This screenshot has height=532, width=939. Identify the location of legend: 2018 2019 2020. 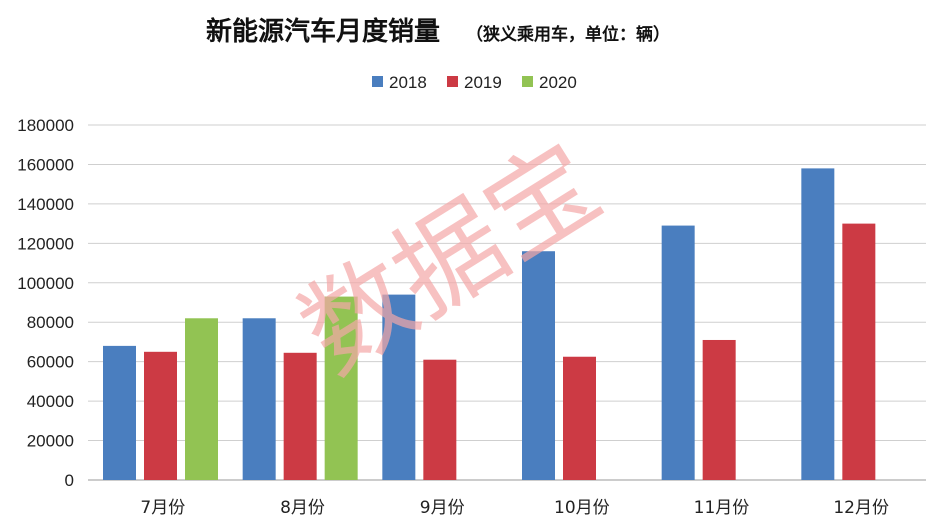
(474, 82).